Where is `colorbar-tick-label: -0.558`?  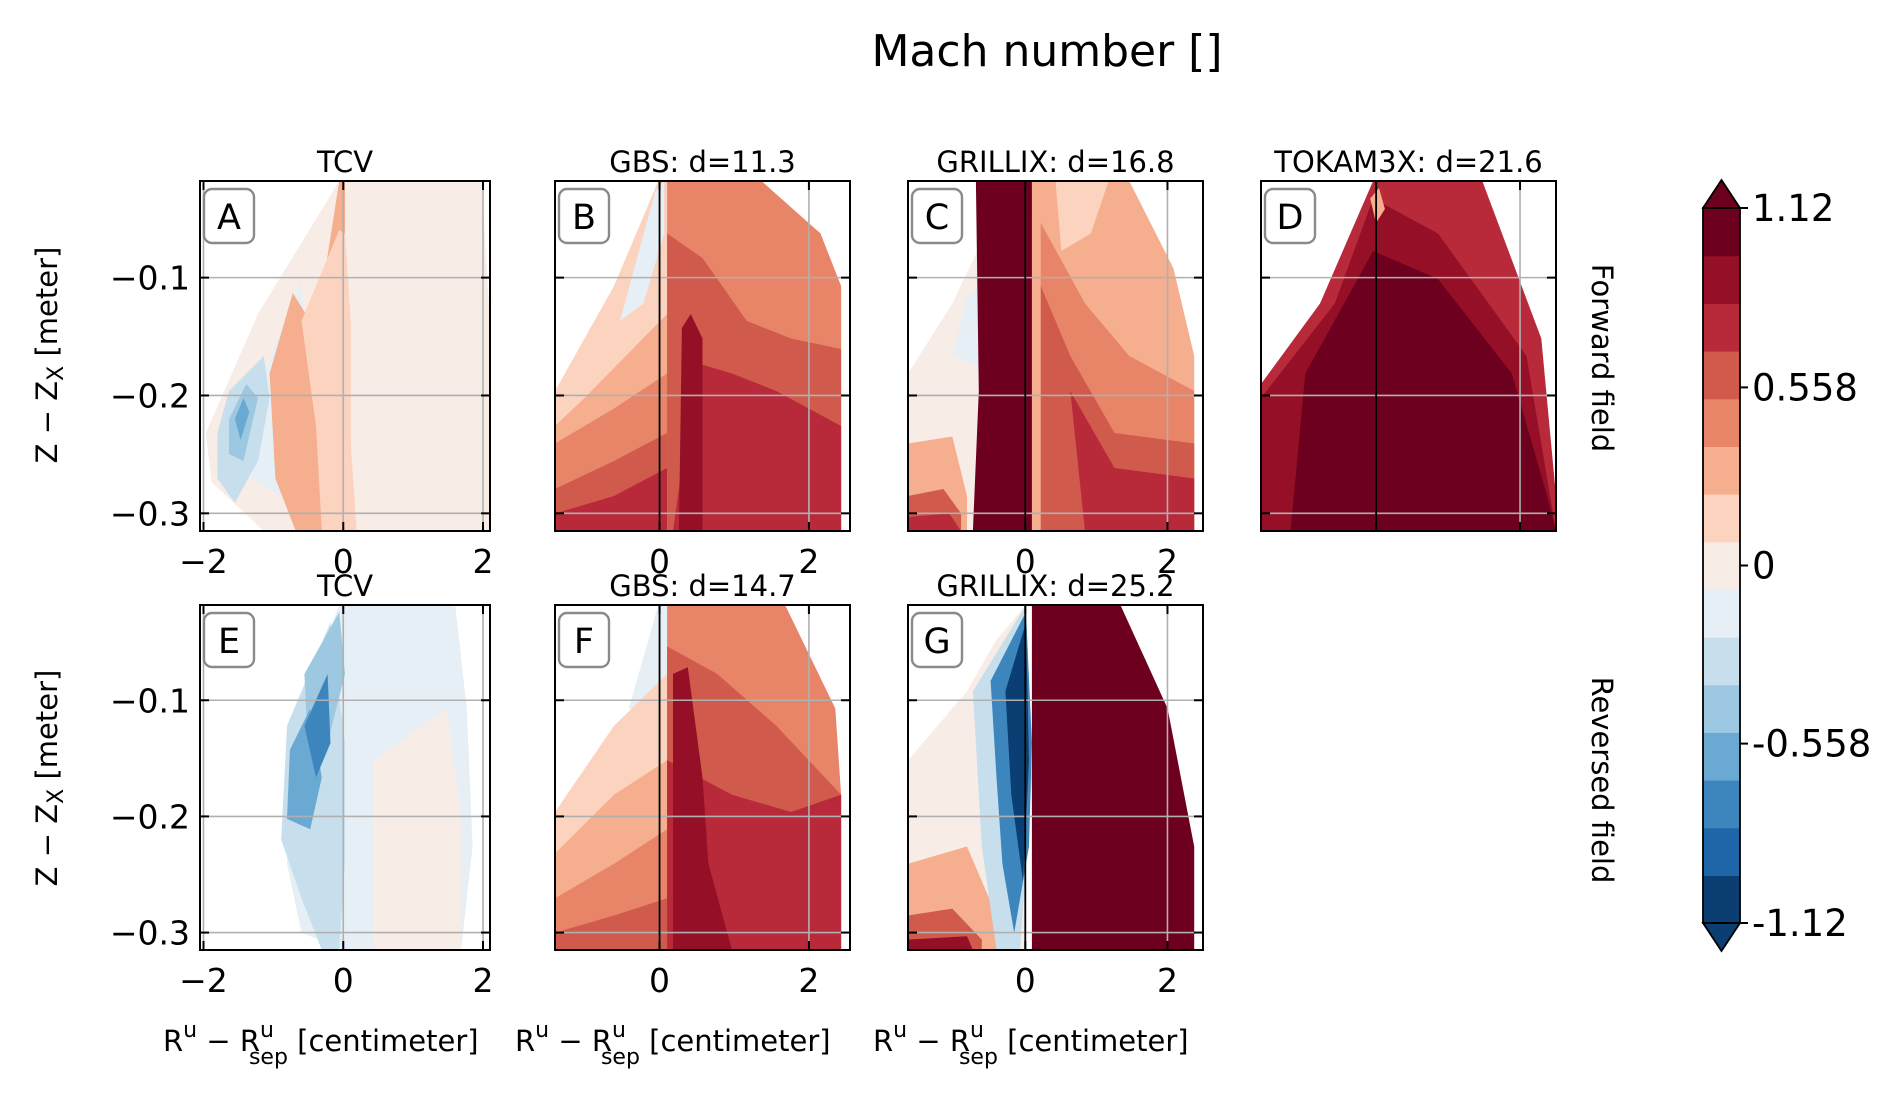 colorbar-tick-label: -0.558 is located at coordinates (1811, 744).